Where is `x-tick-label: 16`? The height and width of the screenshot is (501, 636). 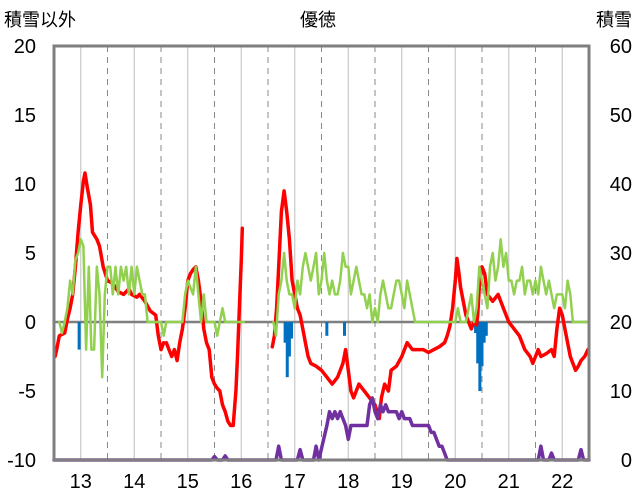 x-tick-label: 16 is located at coordinates (241, 482).